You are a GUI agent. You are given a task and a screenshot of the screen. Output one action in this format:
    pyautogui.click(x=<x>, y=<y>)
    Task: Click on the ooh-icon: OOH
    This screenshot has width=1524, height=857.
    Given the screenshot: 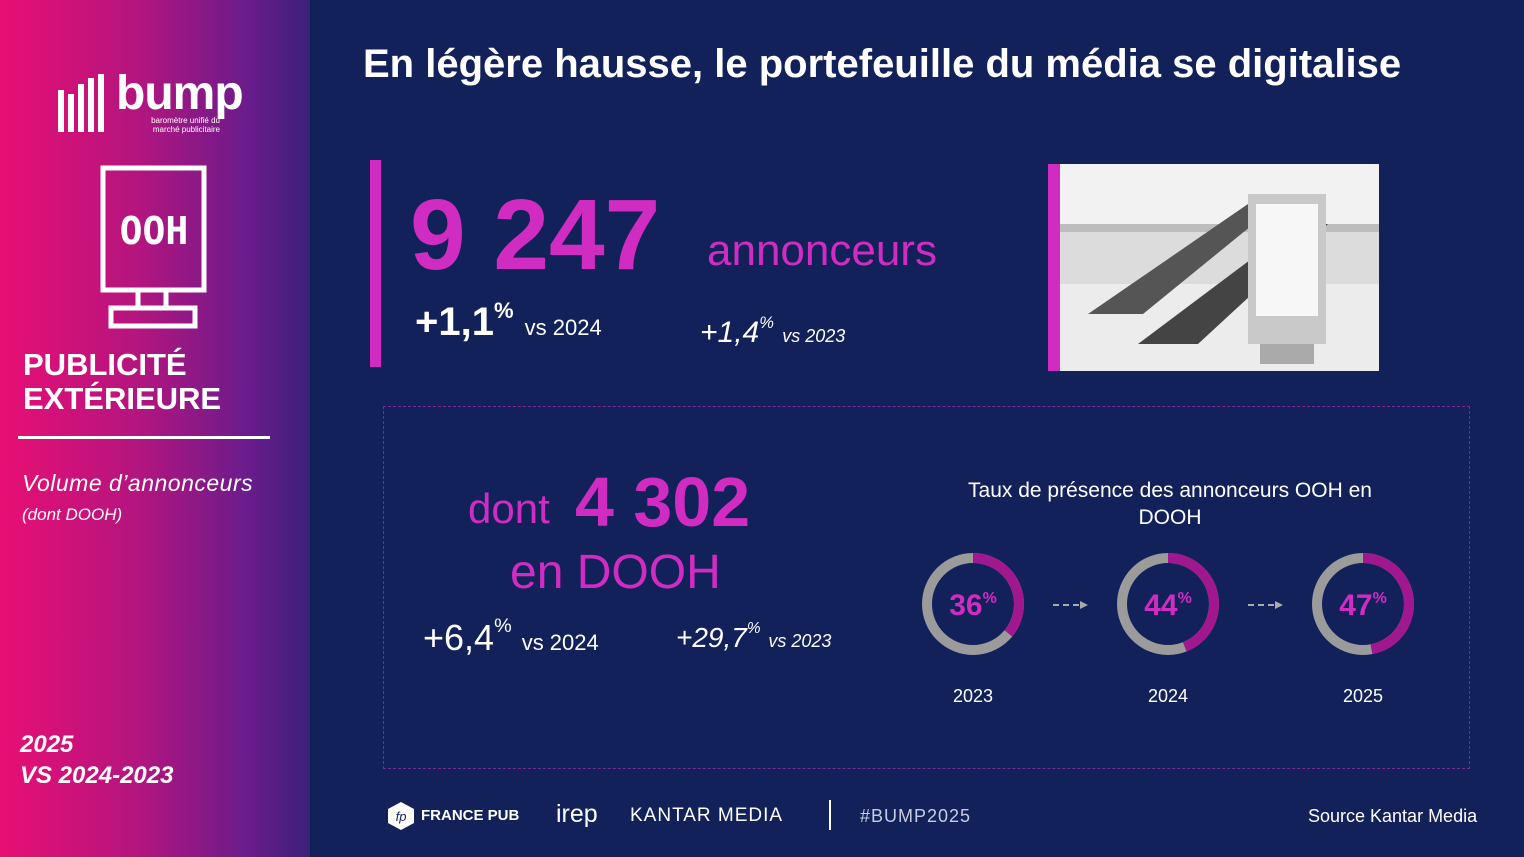 What is the action you would take?
    pyautogui.click(x=153, y=247)
    